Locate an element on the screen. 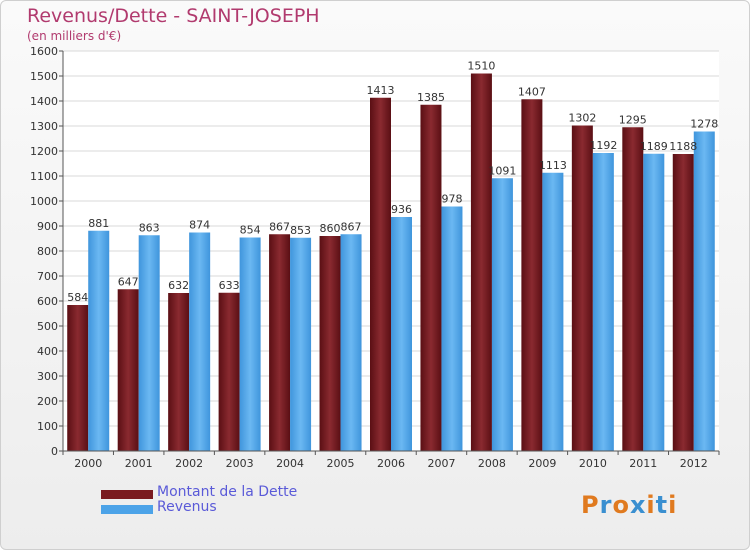 The image size is (750, 551). value-label-dette: 860 is located at coordinates (330, 228).